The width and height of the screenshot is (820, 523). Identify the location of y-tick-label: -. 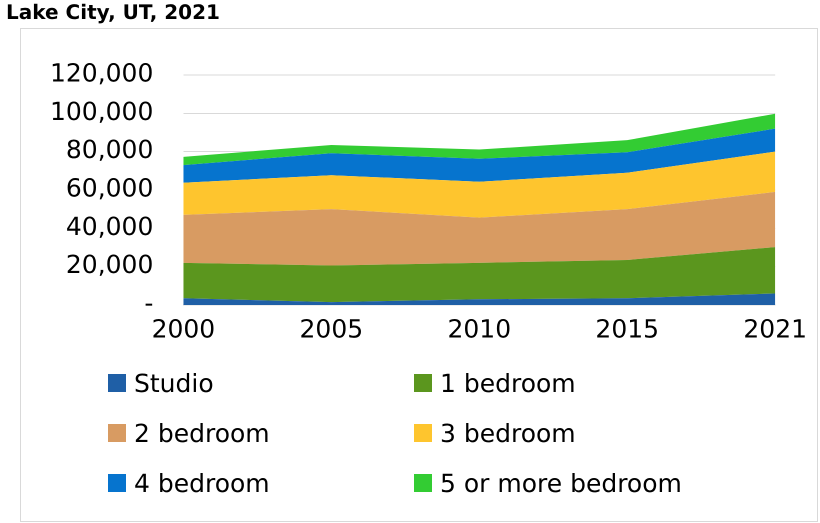
(149, 303).